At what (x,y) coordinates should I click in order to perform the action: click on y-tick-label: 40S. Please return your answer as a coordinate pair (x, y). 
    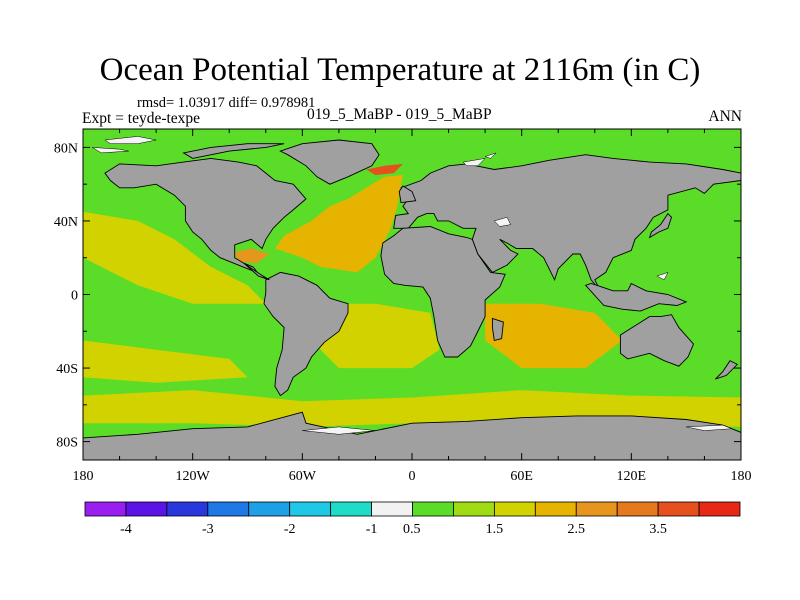
    Looking at the image, I should click on (67, 369).